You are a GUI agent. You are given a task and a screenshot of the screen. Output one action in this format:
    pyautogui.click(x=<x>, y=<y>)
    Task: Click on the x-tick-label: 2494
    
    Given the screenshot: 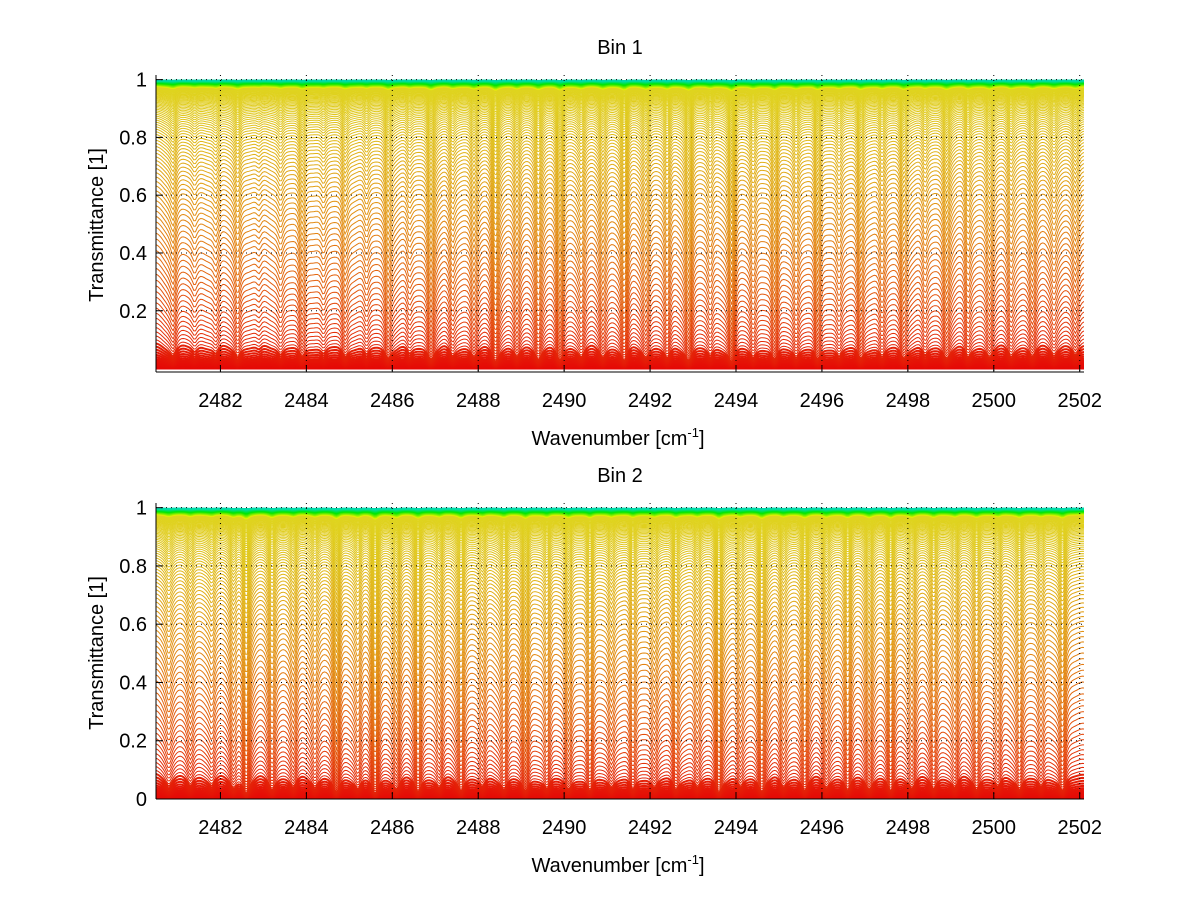 What is the action you would take?
    pyautogui.click(x=736, y=401)
    